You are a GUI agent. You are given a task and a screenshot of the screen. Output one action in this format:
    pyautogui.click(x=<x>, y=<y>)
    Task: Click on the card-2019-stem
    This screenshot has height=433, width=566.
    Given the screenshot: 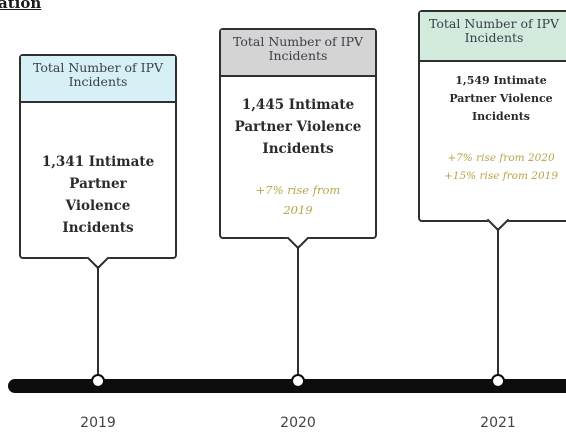 What is the action you would take?
    pyautogui.click(x=98, y=320)
    